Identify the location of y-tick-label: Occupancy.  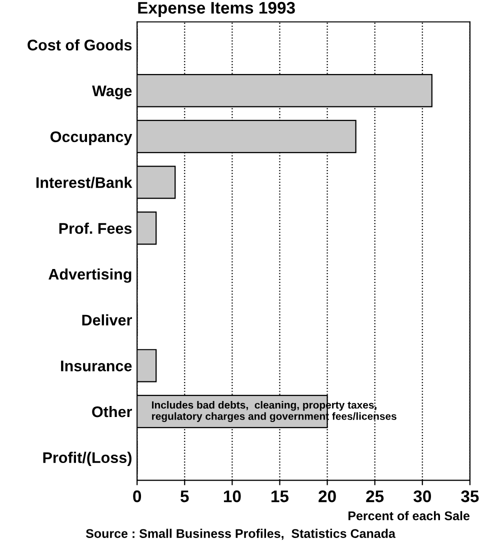
(91, 138).